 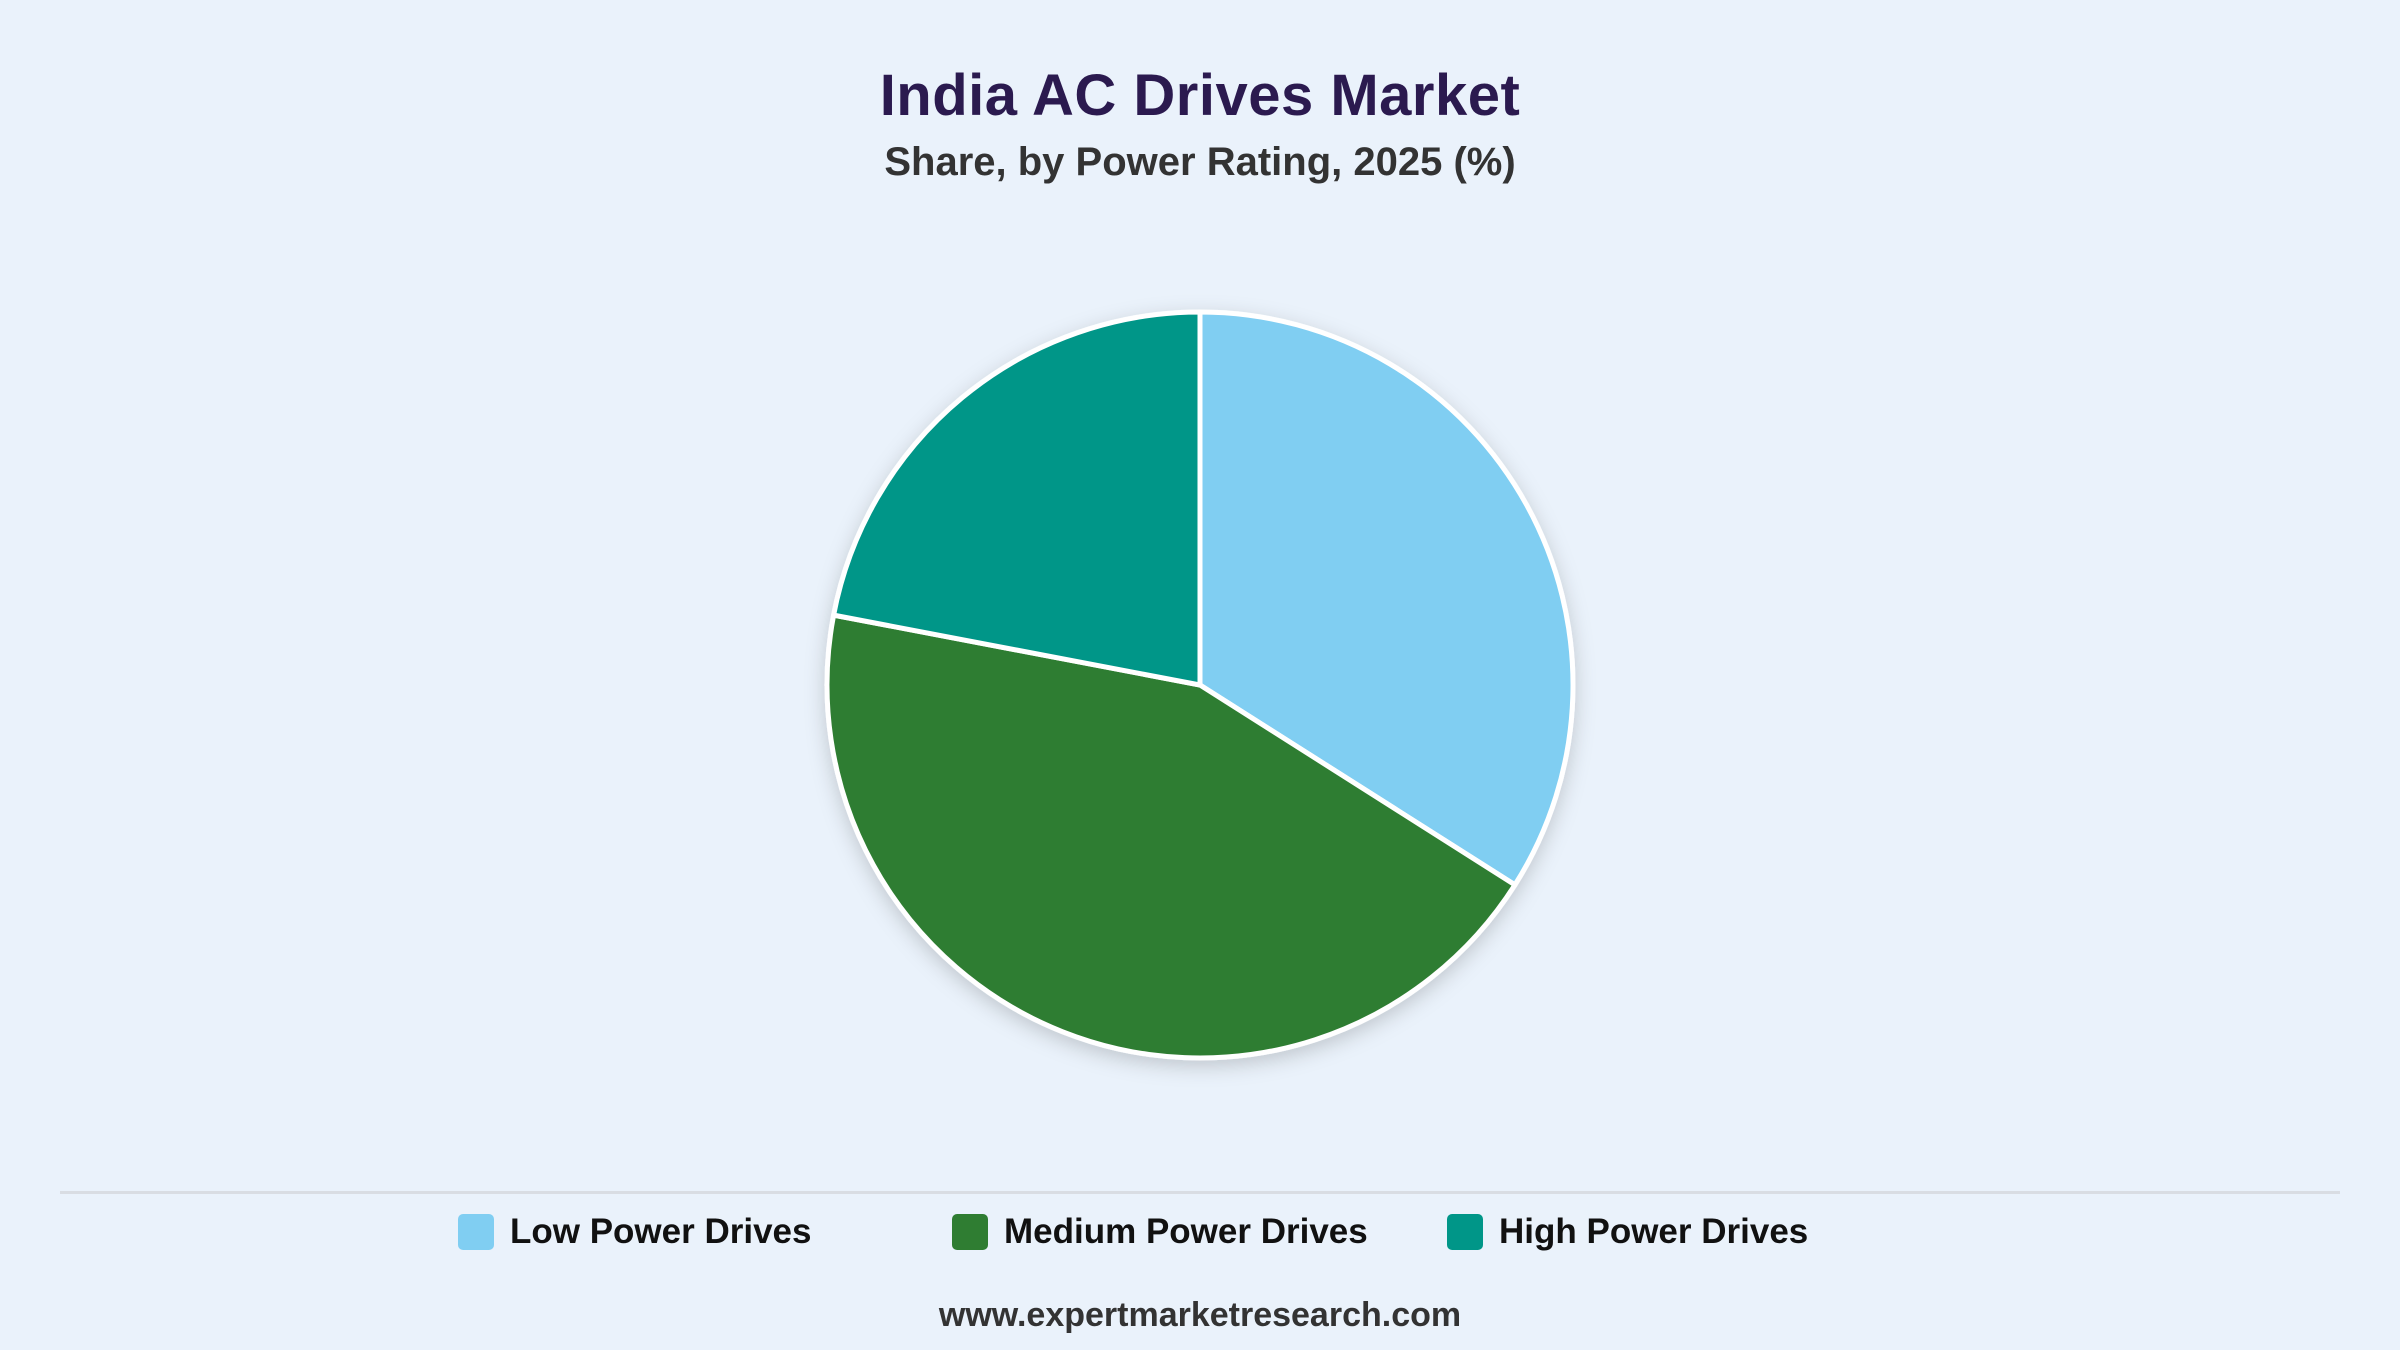 What do you see at coordinates (1200, 95) in the screenshot?
I see `chart-title: India AC Drives Market` at bounding box center [1200, 95].